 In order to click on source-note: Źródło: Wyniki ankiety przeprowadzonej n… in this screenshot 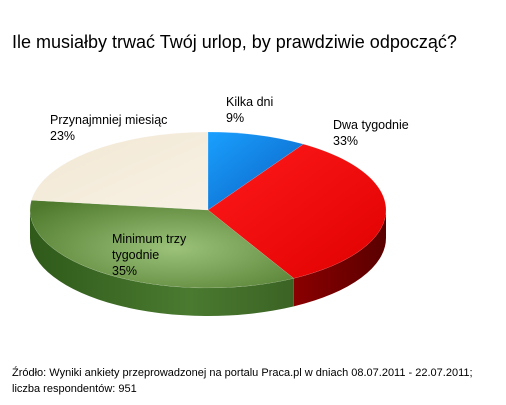, I will do `click(242, 381)`.